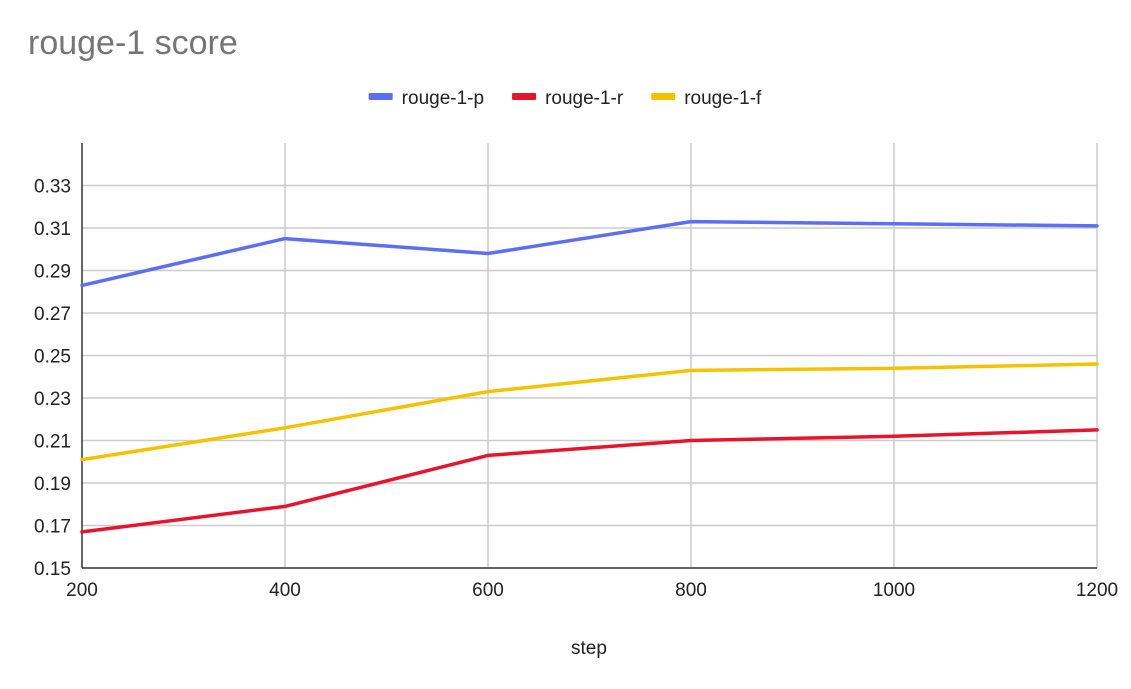  Describe the element at coordinates (52, 272) in the screenshot. I see `y-tick-label: 0.29` at that location.